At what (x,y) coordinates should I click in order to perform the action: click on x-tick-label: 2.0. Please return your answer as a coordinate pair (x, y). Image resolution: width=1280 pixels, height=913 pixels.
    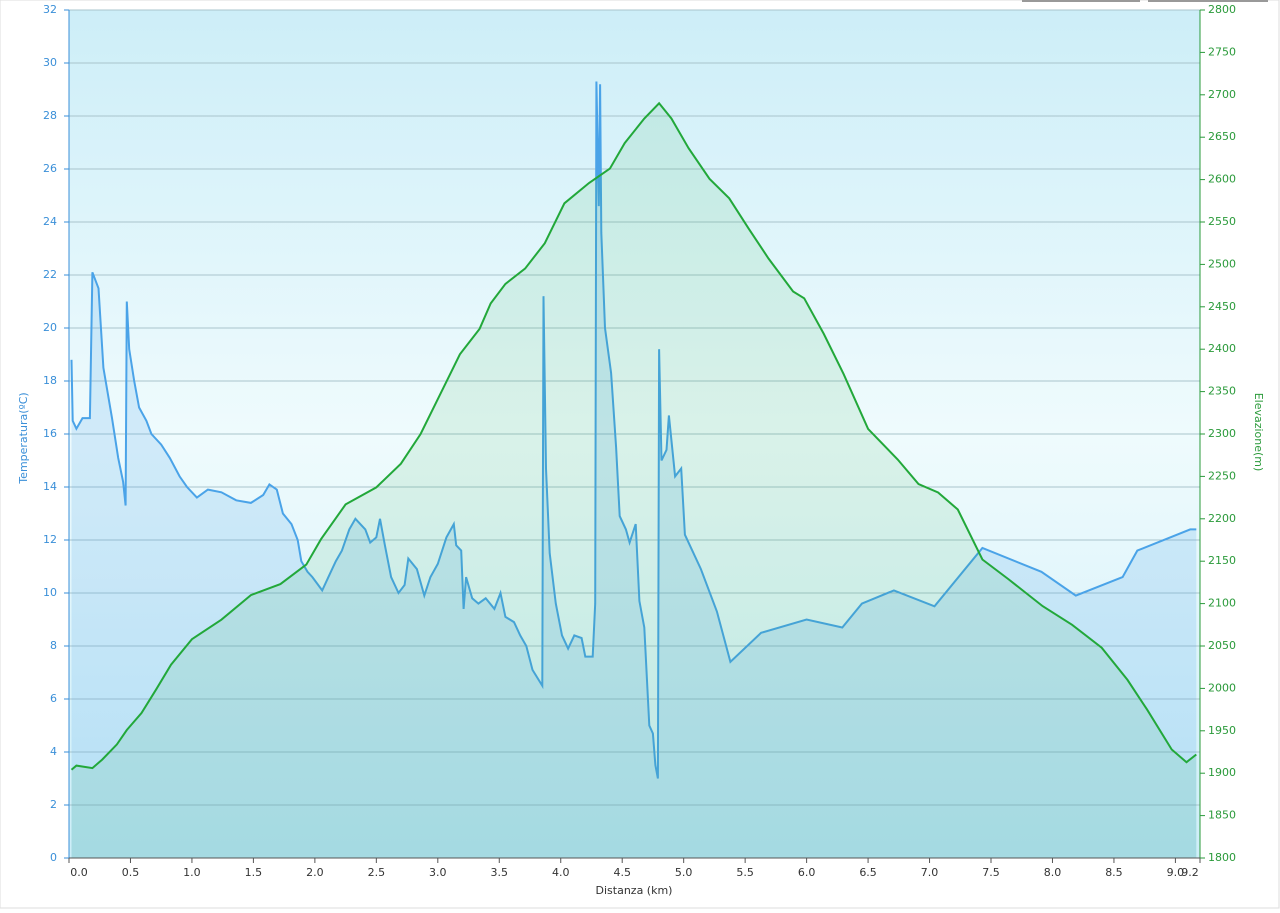
    Looking at the image, I should click on (315, 872).